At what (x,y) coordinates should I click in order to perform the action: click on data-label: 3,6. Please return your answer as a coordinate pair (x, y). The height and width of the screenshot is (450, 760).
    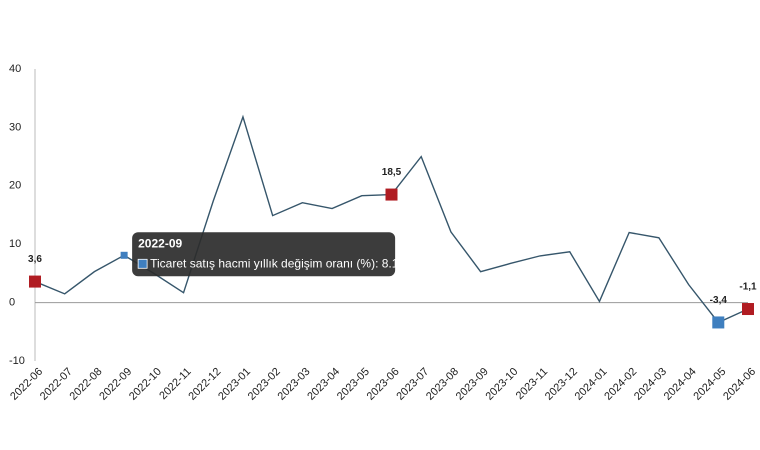
    Looking at the image, I should click on (35, 259).